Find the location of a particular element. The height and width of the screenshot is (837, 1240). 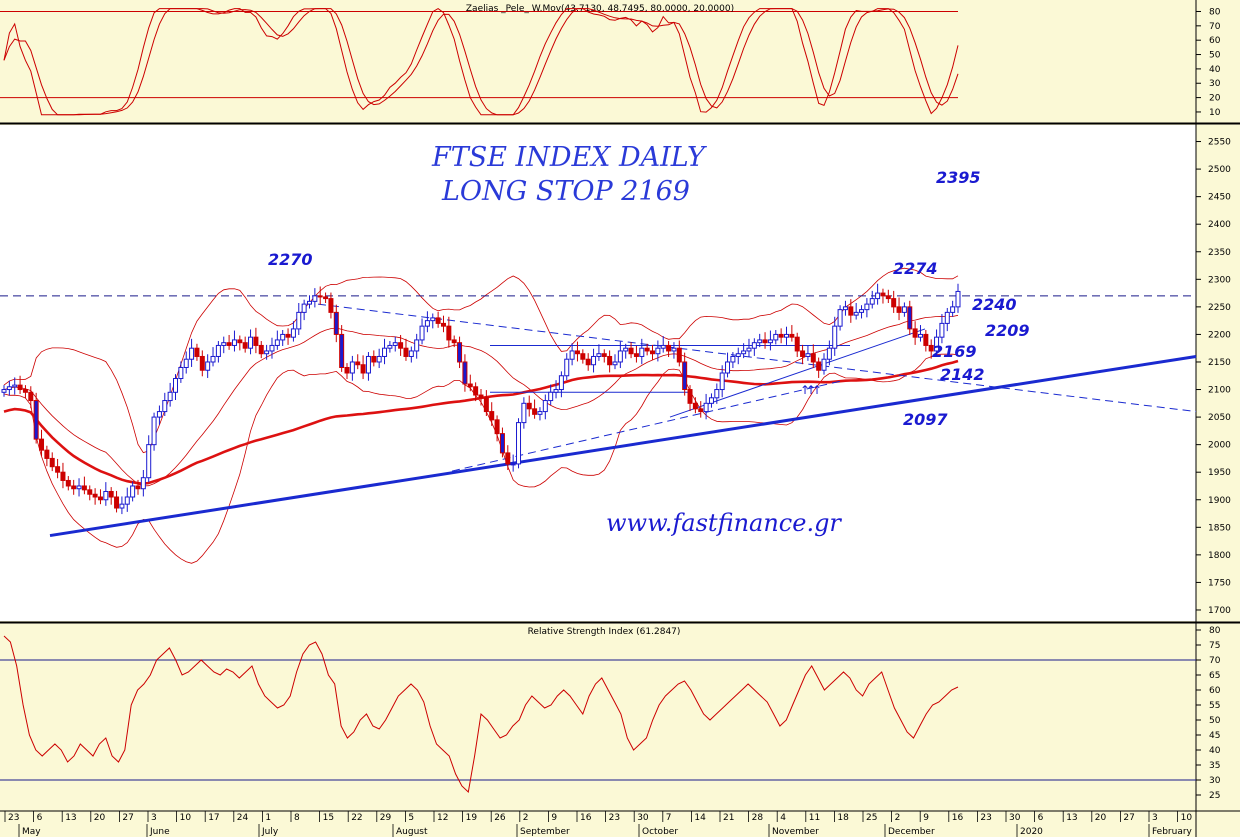

rsi-axis-tick-label: 70 is located at coordinates (1215, 661).